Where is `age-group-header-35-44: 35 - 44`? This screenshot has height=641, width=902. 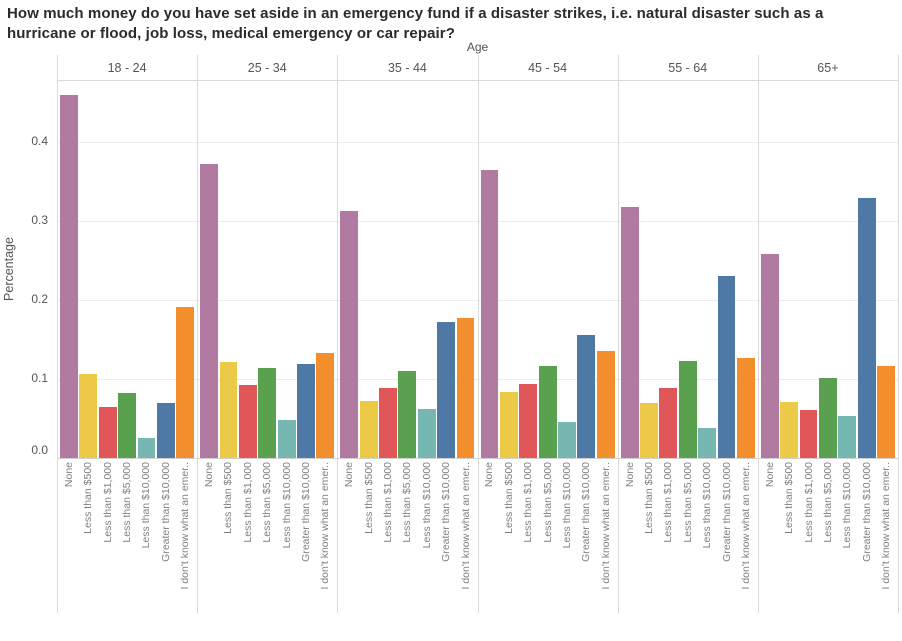
age-group-header-35-44: 35 - 44 is located at coordinates (407, 67).